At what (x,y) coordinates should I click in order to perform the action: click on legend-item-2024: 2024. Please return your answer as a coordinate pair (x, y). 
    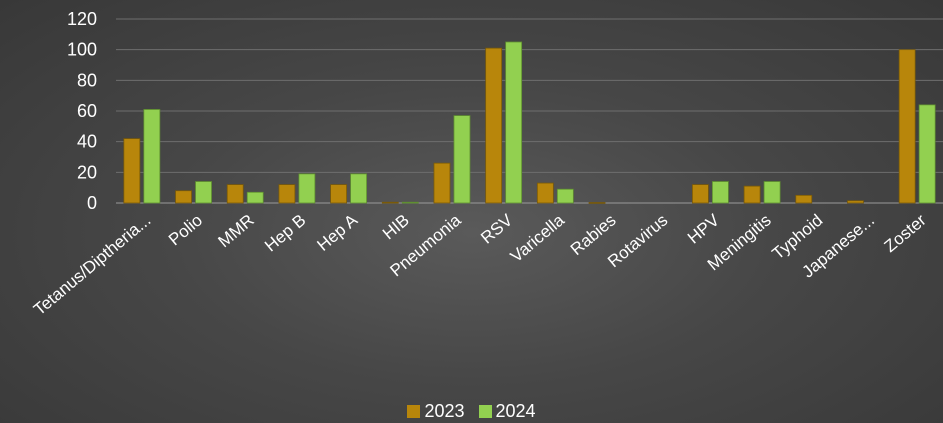
    Looking at the image, I should click on (507, 411).